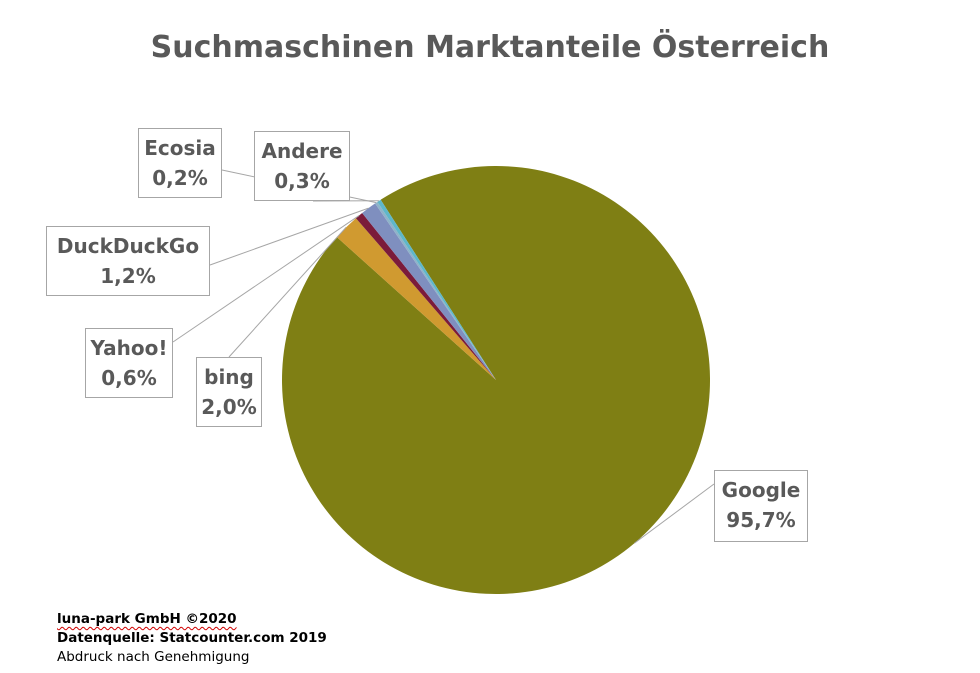  What do you see at coordinates (761, 506) in the screenshot?
I see `data-label-google: Google 95,7%` at bounding box center [761, 506].